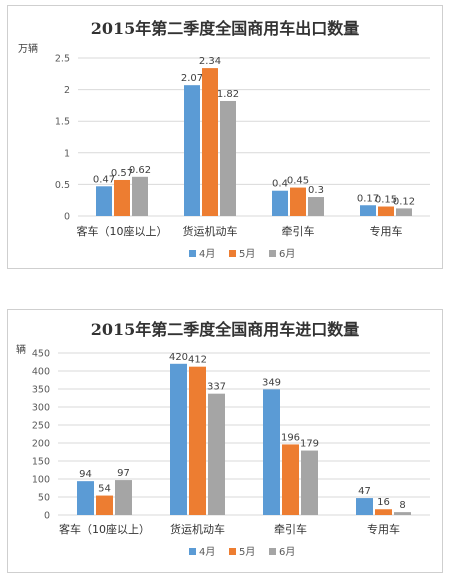  Describe the element at coordinates (62, 59) in the screenshot. I see `y-tick-label: 2.5` at that location.